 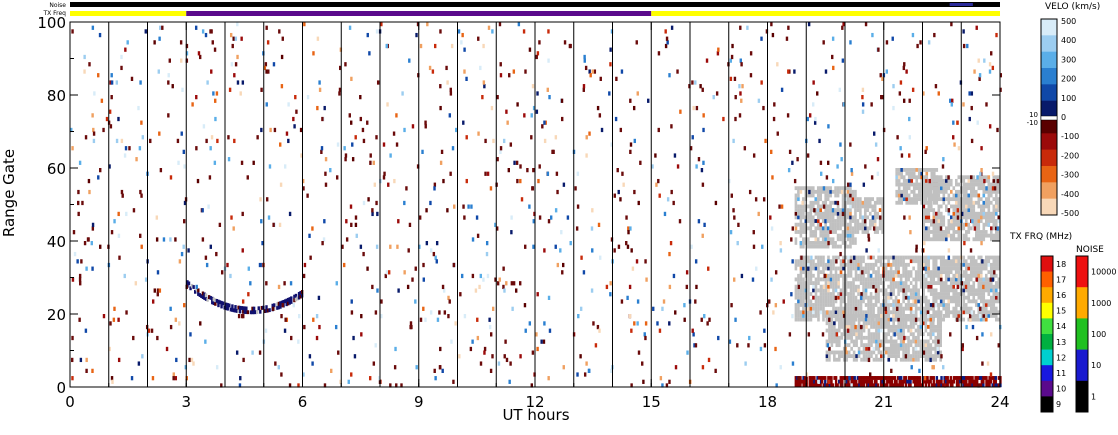 I want to click on x-tick-label: 12, so click(x=534, y=402).